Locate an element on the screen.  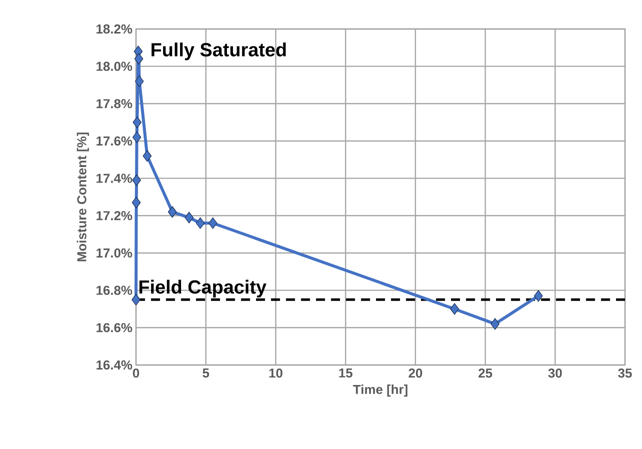
x-tick-label: 15 is located at coordinates (345, 373).